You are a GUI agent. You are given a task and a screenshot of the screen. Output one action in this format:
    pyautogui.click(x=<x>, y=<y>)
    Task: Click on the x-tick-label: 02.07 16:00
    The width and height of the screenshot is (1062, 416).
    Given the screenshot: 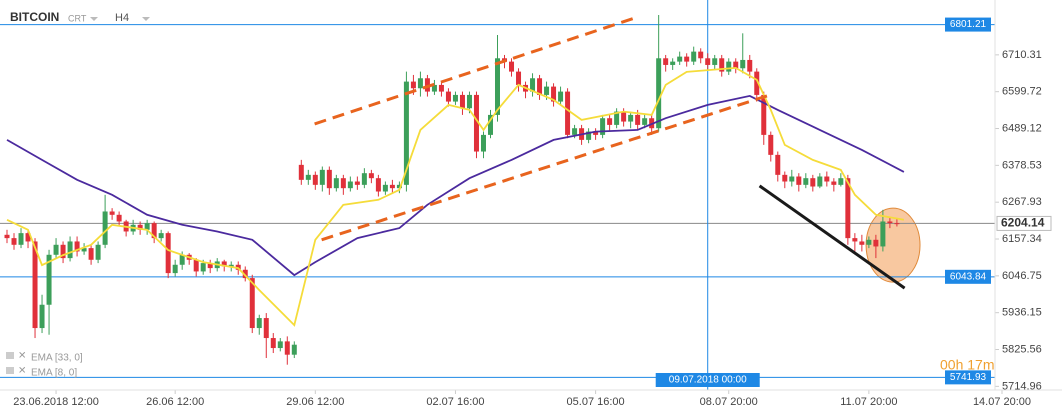 What is the action you would take?
    pyautogui.click(x=455, y=402)
    